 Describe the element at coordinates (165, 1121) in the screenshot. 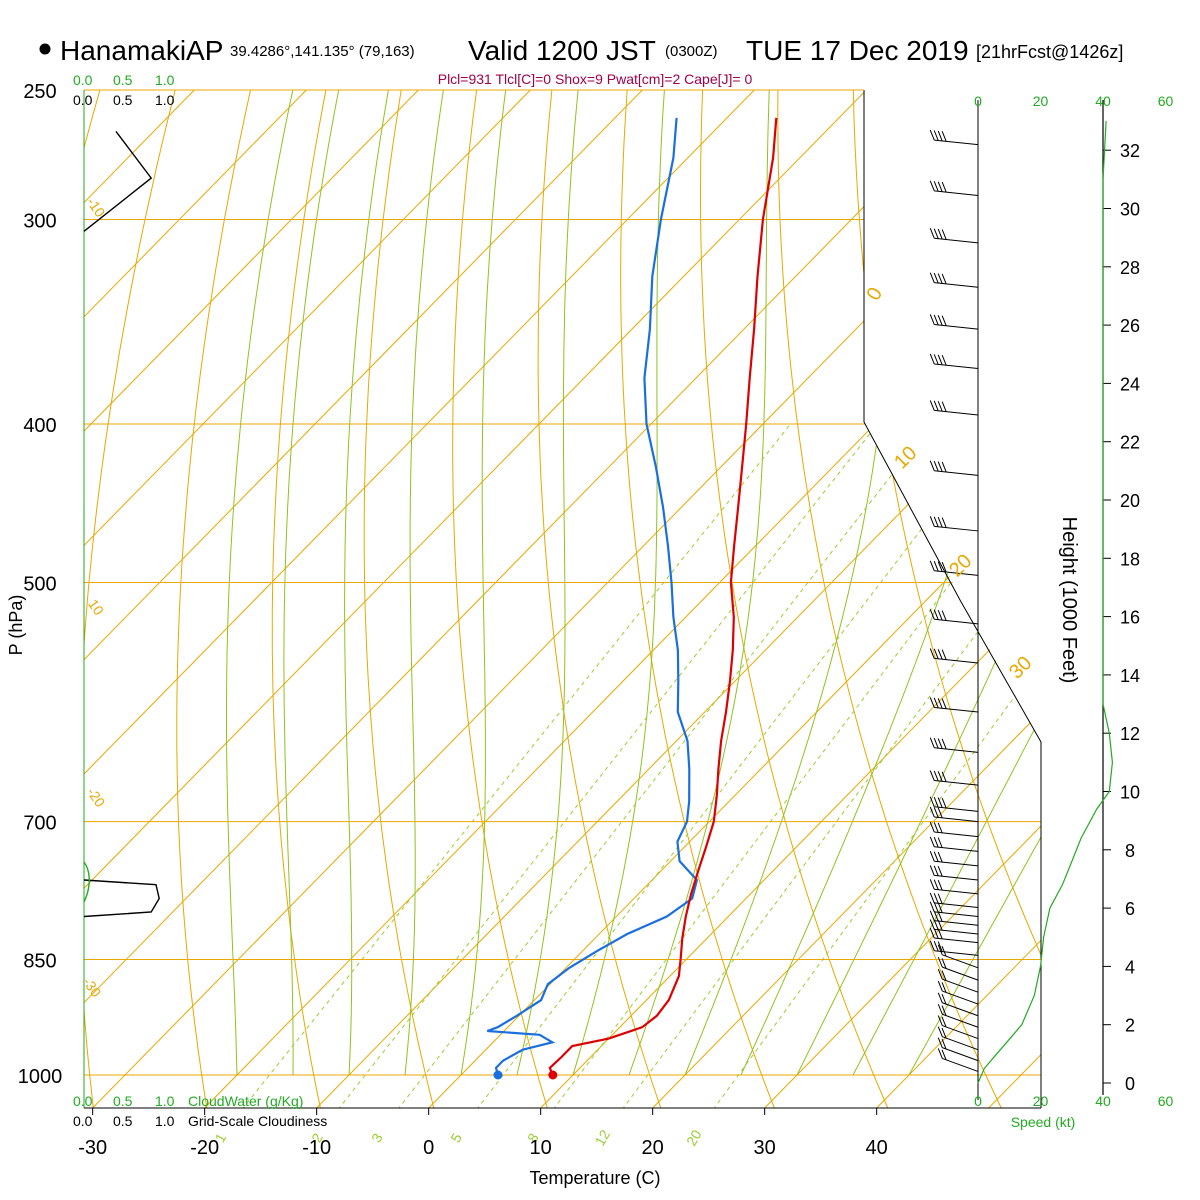

I see `cloudiness-scale-1: 1.0` at that location.